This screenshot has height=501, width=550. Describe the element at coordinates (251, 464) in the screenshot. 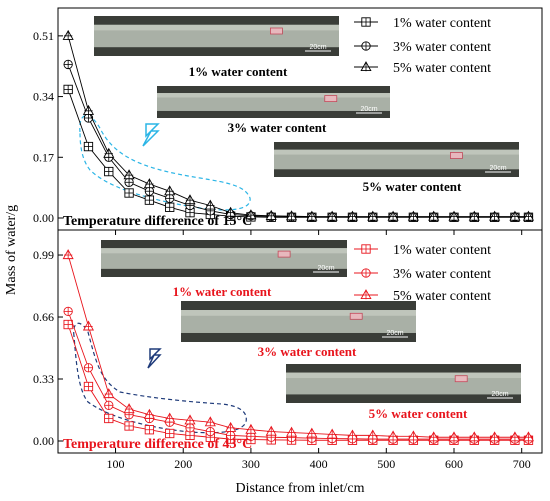

I see `x-tick-label-2: 300` at that location.